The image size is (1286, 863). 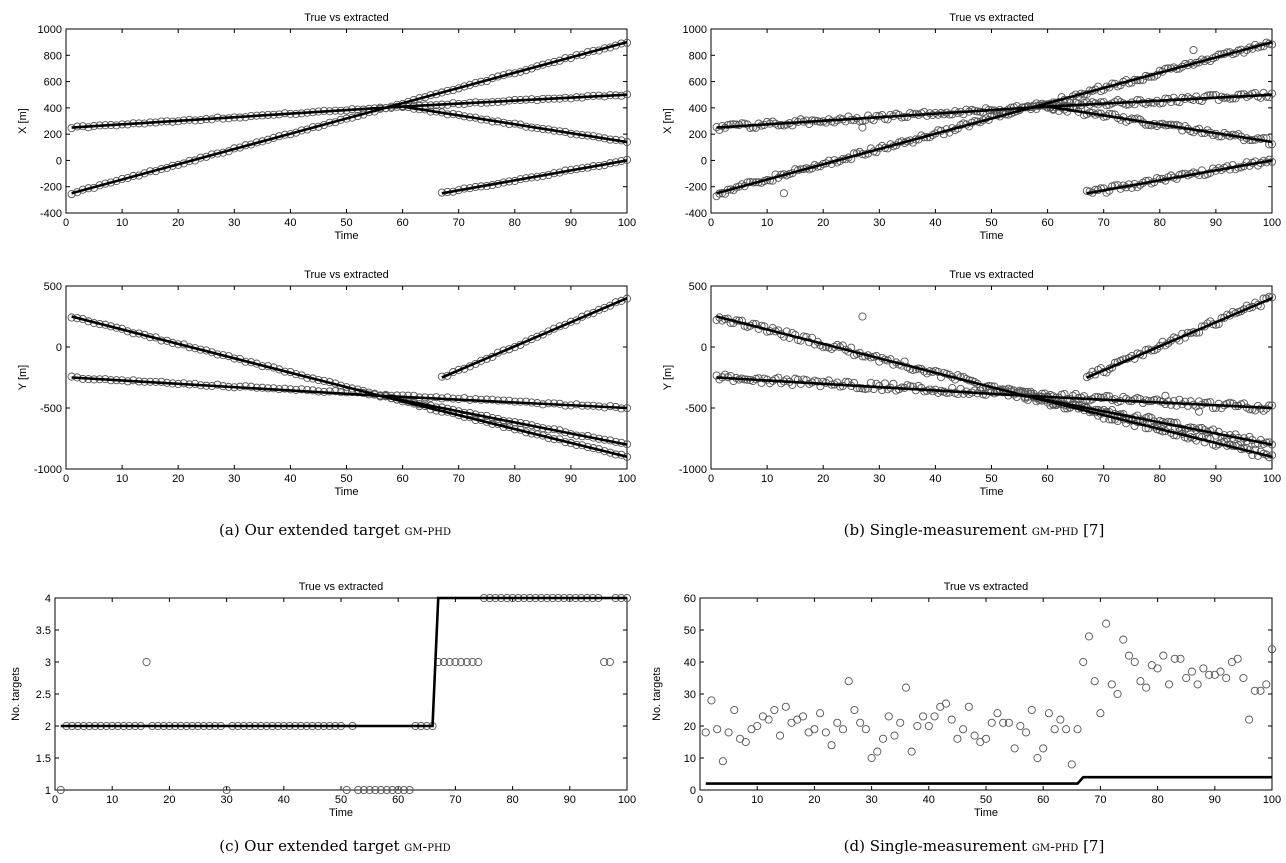 I want to click on caption-c-method: gm-phd, so click(x=427, y=847).